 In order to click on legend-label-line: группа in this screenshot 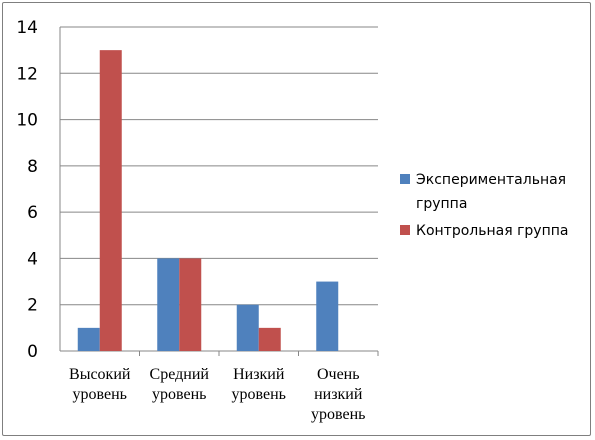, I will do `click(441, 204)`.